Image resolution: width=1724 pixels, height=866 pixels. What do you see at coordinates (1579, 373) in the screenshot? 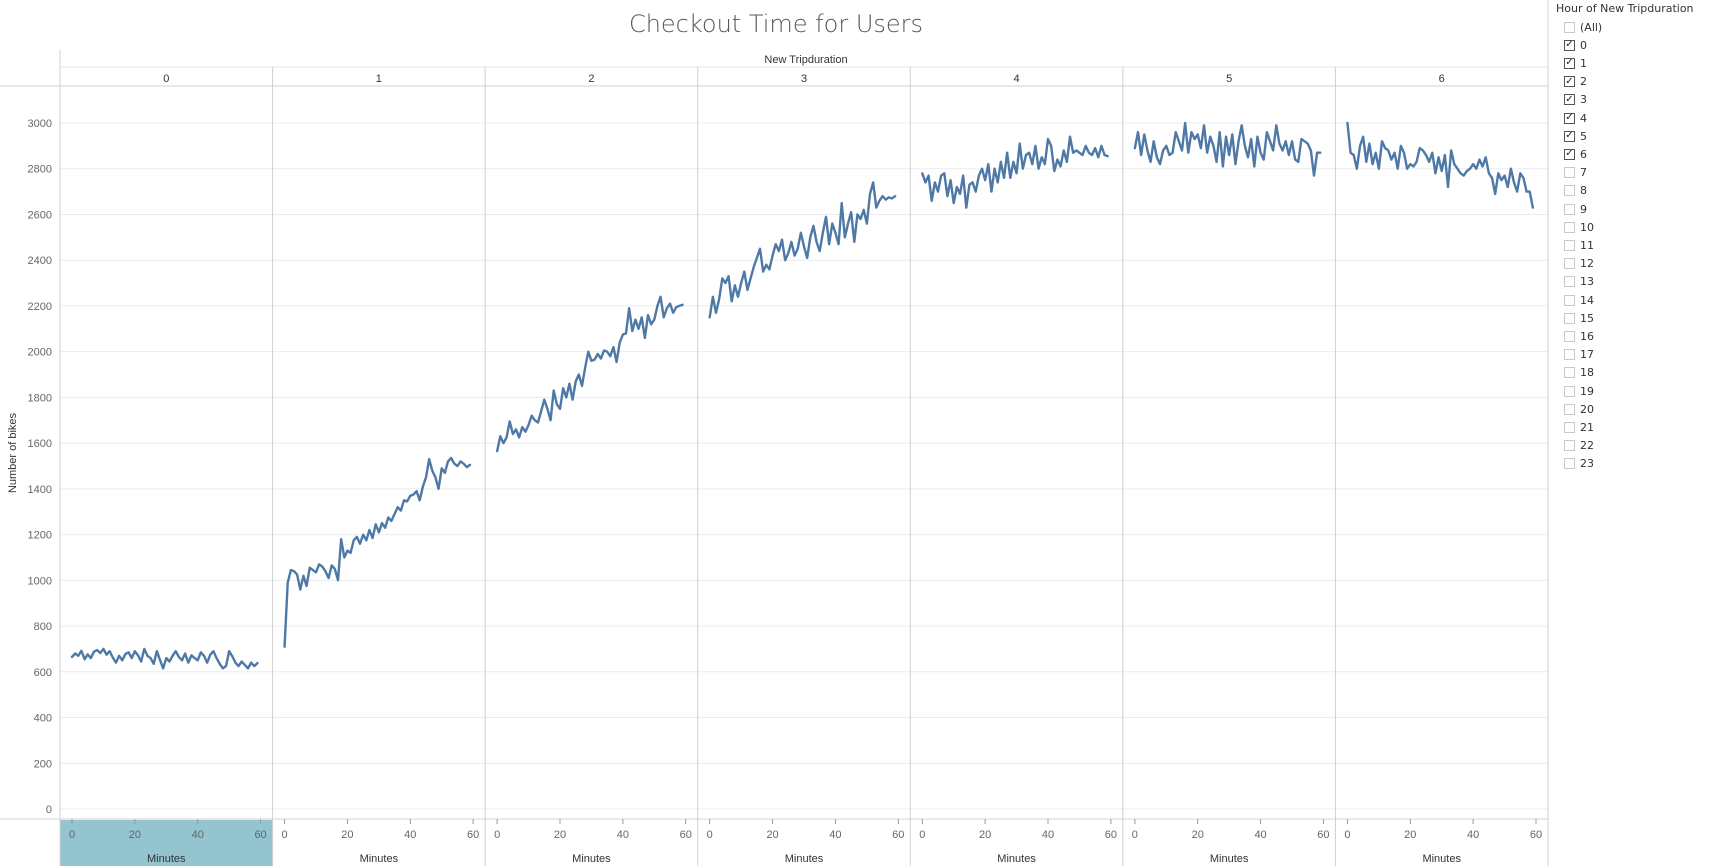
I see `filter-option: 18` at bounding box center [1579, 373].